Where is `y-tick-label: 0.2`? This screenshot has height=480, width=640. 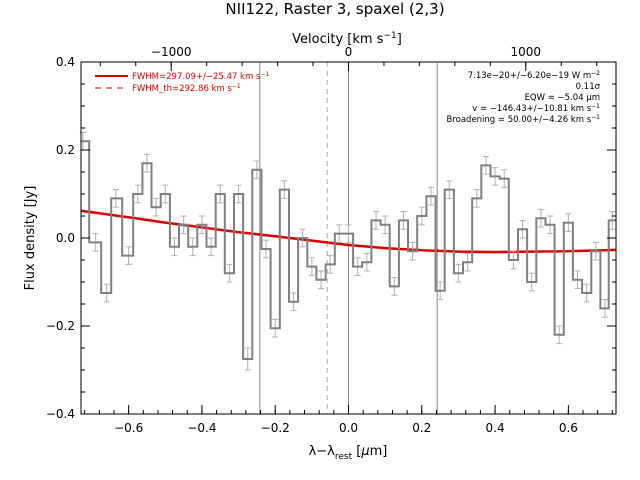
y-tick-label: 0.2 is located at coordinates (65, 150).